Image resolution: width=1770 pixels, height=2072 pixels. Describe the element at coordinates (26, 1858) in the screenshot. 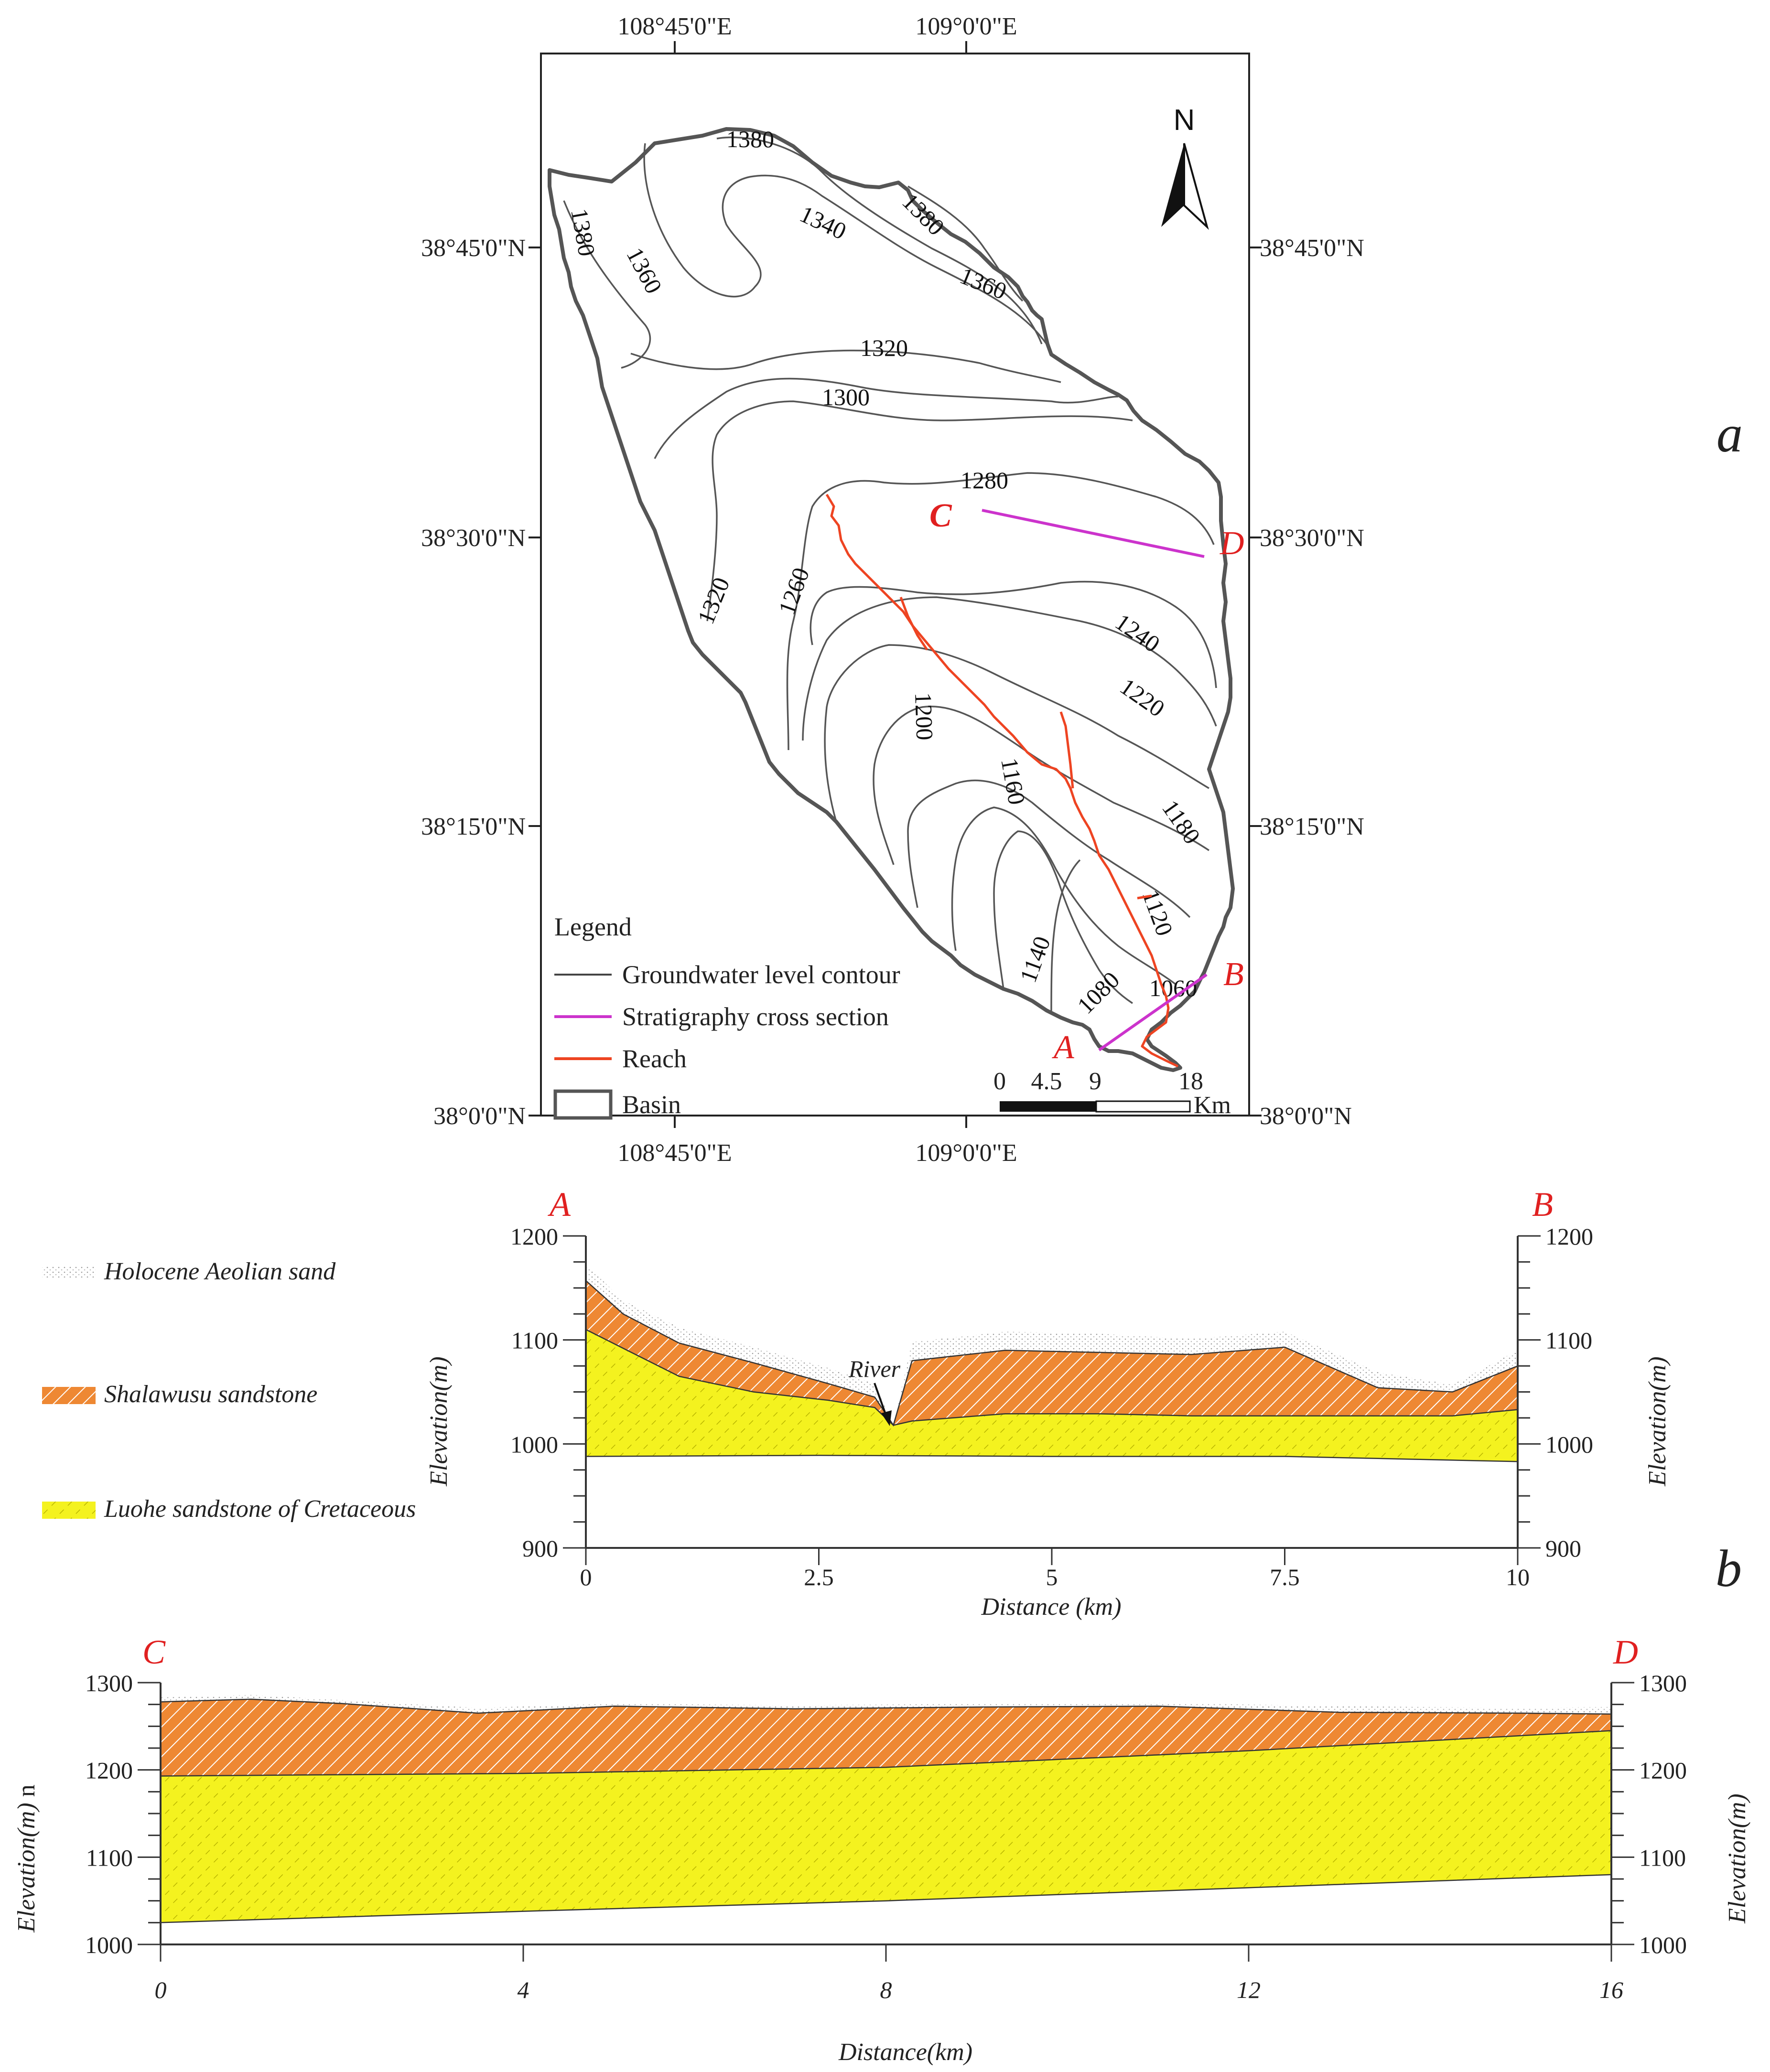

I see `cd-ylabel-left: Elevation(m) n` at that location.